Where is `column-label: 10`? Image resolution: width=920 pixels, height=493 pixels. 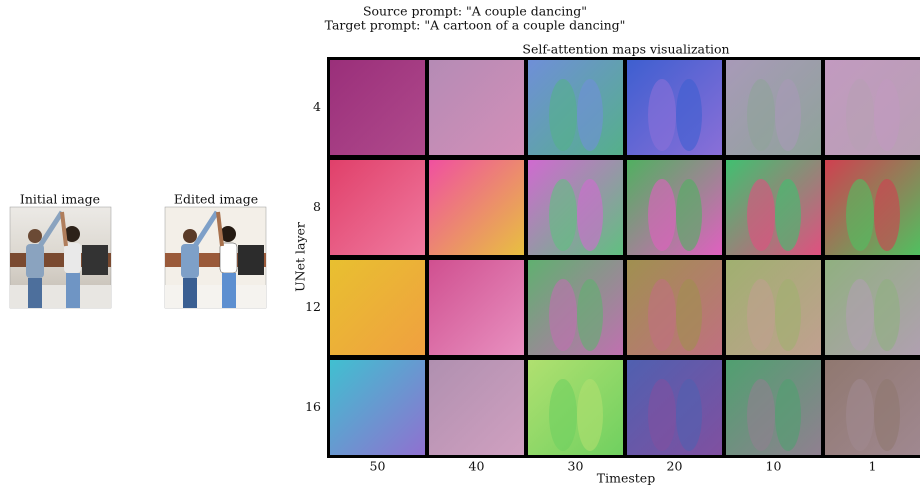
column-label: 10 is located at coordinates (774, 466).